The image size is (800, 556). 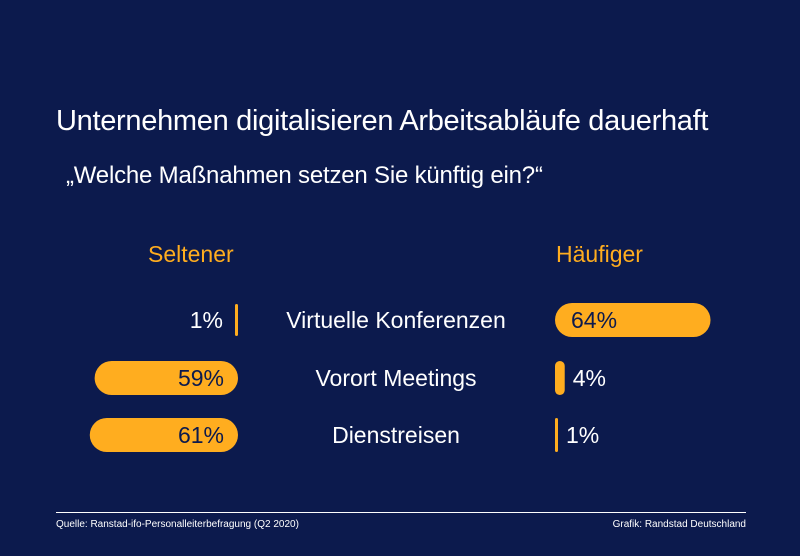 I want to click on footer-divider, so click(x=401, y=512).